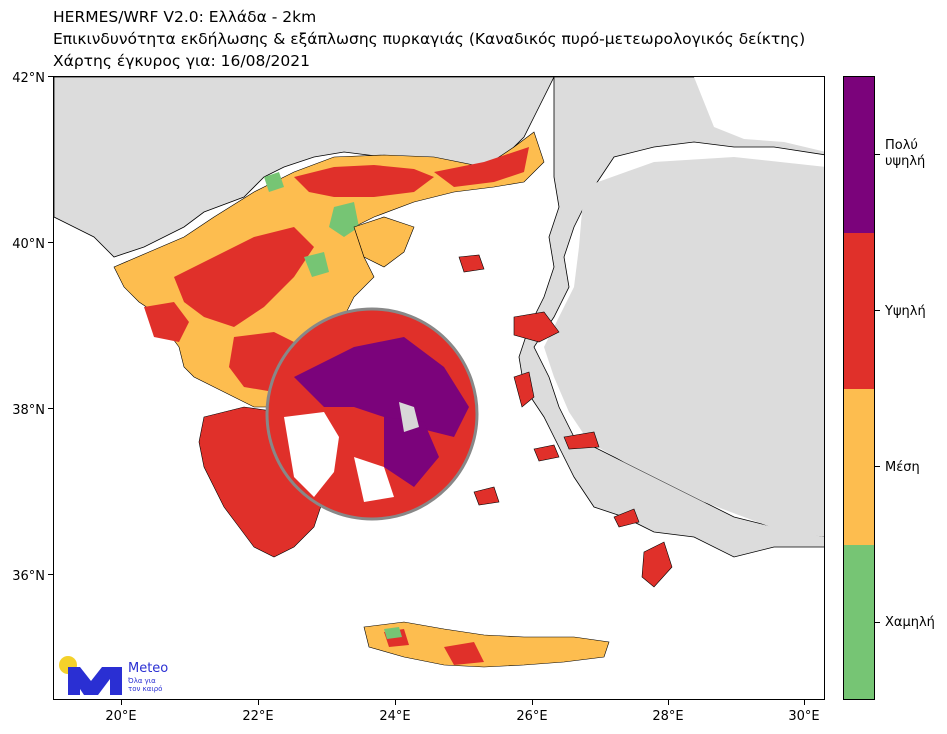  I want to click on lon-tick-24: 24°E, so click(395, 716).